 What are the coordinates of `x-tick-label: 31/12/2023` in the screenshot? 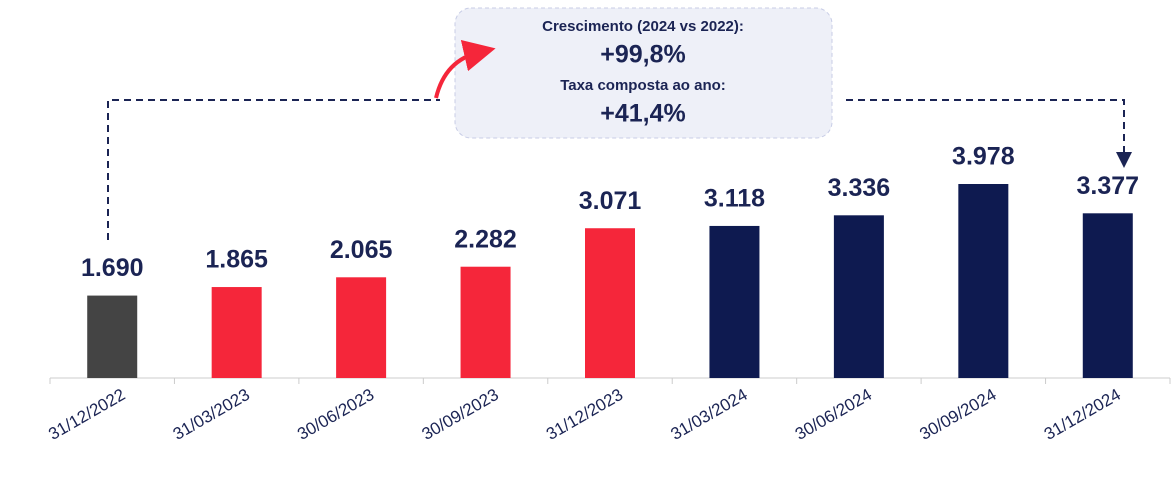 It's located at (584, 414).